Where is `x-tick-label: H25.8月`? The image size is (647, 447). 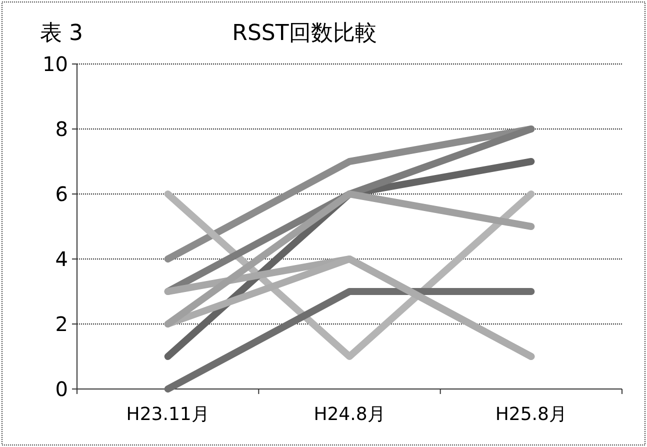 x-tick-label: H25.8月 is located at coordinates (531, 414).